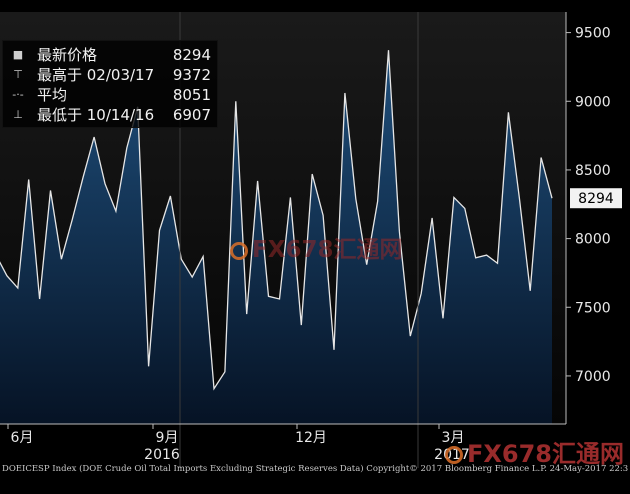 The height and width of the screenshot is (494, 630). What do you see at coordinates (18, 114) in the screenshot?
I see `legend-marker-low: ⊥` at bounding box center [18, 114].